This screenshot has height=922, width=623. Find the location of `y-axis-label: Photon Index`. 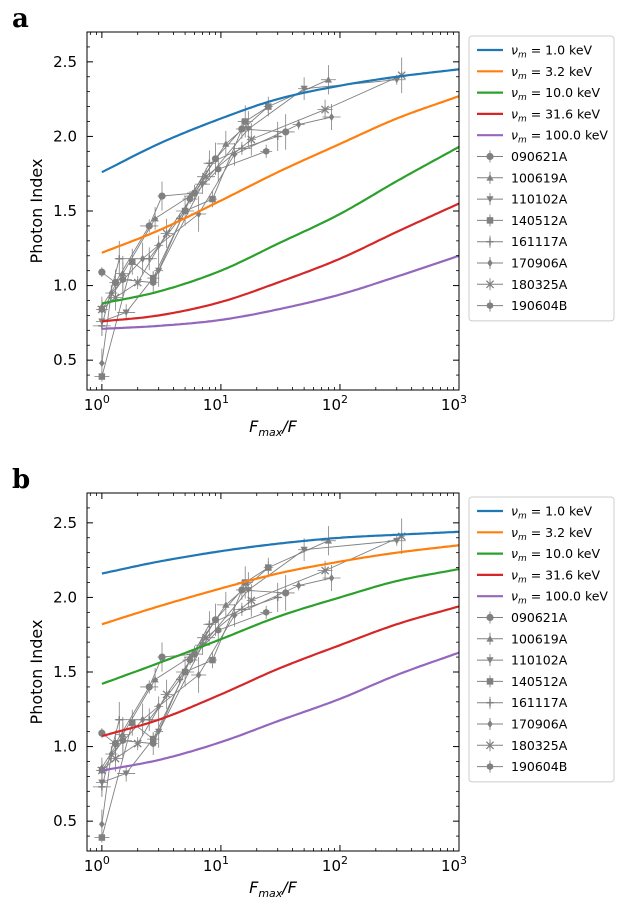

y-axis-label: Photon Index is located at coordinates (36, 211).